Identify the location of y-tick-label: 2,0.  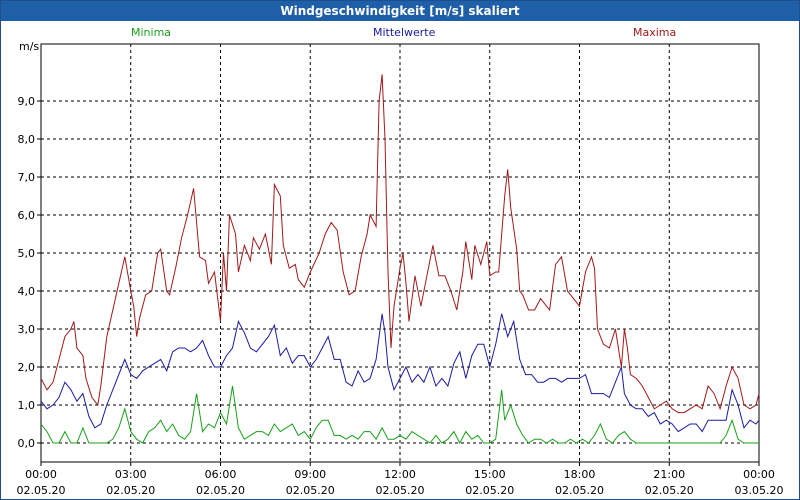
(27, 367).